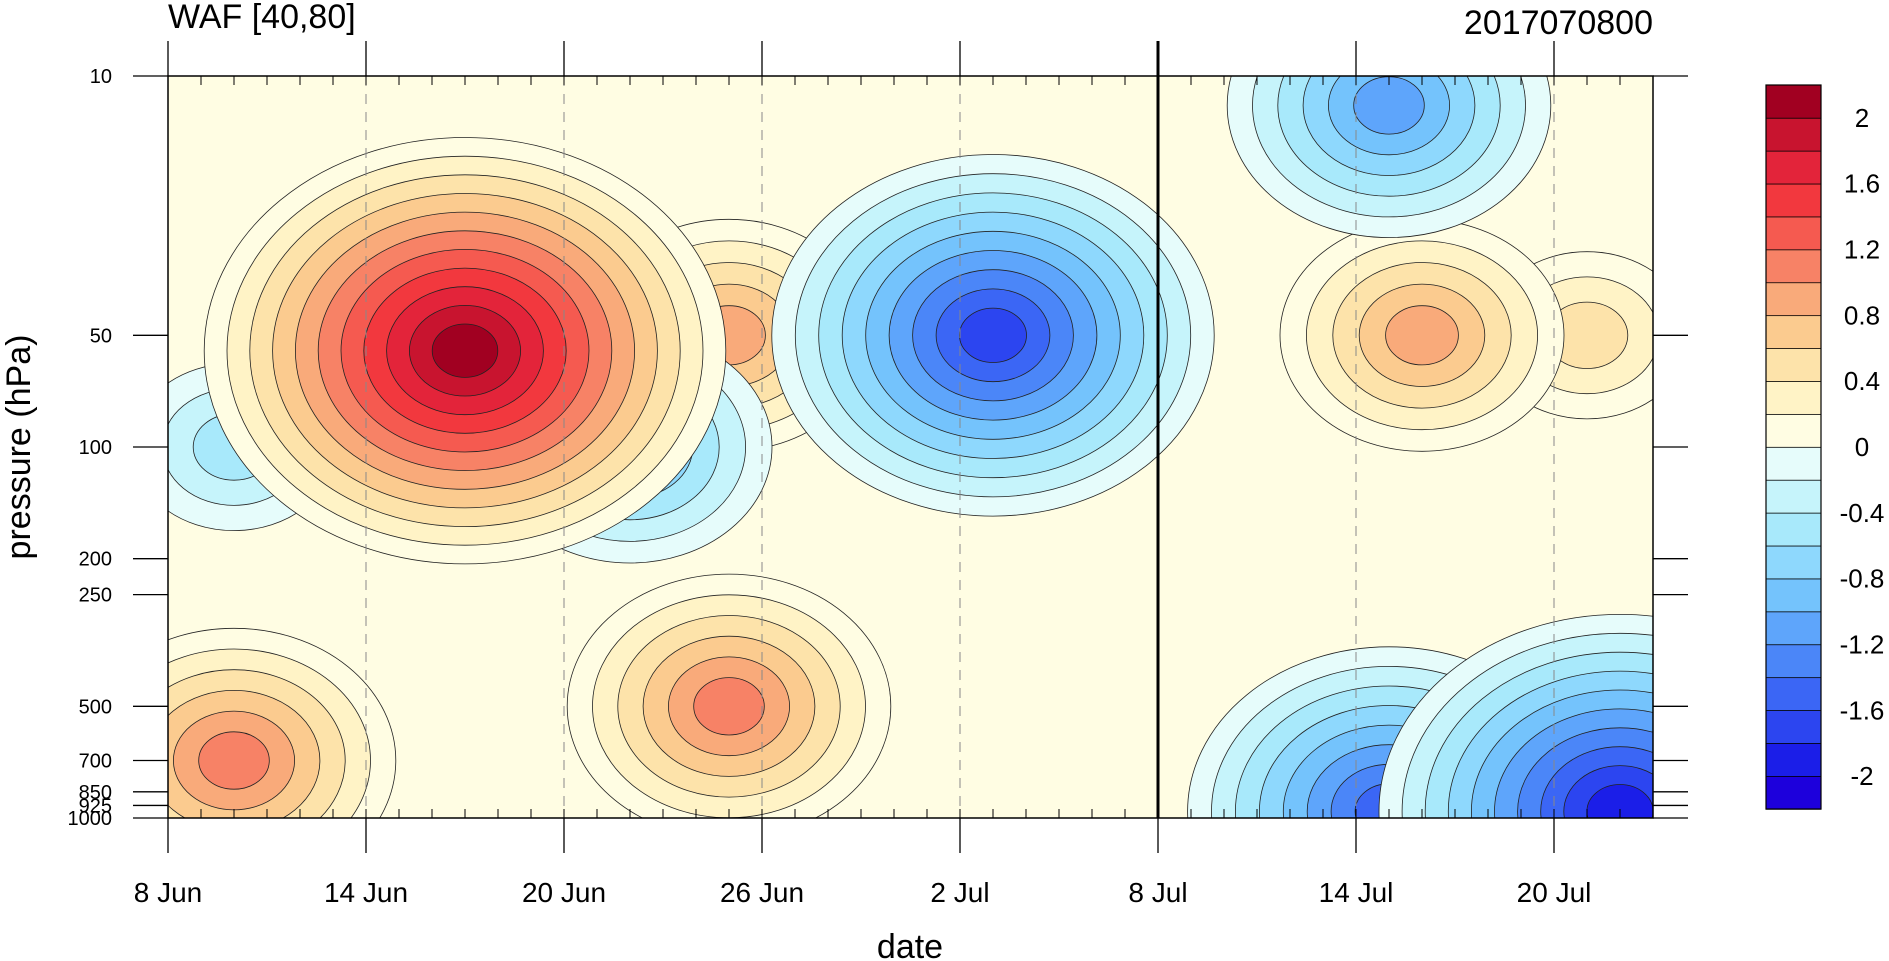 This screenshot has width=1889, height=961. Describe the element at coordinates (1862, 710) in the screenshot. I see `colorbar-label: -1.6` at that location.